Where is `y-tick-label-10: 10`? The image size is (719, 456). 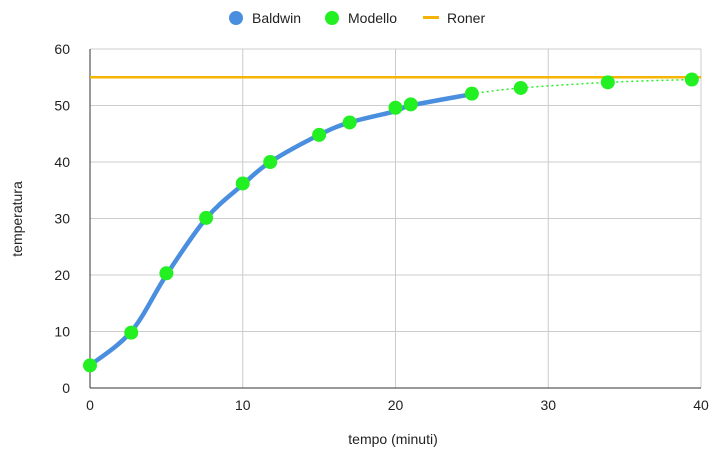 y-tick-label-10: 10 is located at coordinates (62, 332).